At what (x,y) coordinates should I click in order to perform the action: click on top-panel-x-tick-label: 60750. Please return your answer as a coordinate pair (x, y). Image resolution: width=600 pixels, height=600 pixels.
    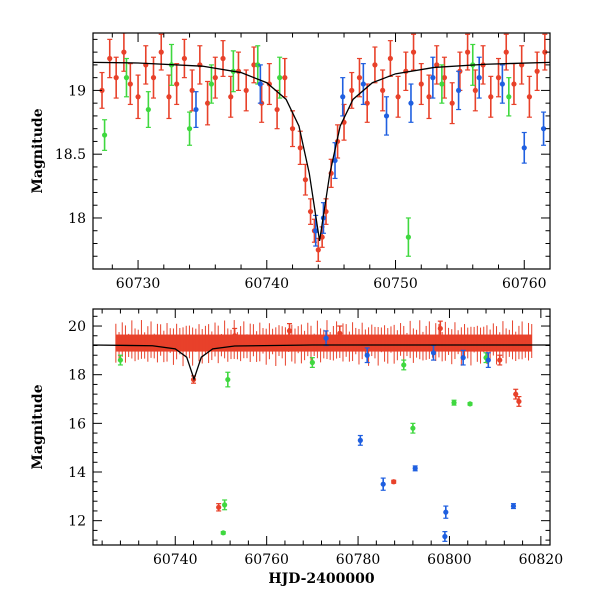
    Looking at the image, I should click on (395, 284).